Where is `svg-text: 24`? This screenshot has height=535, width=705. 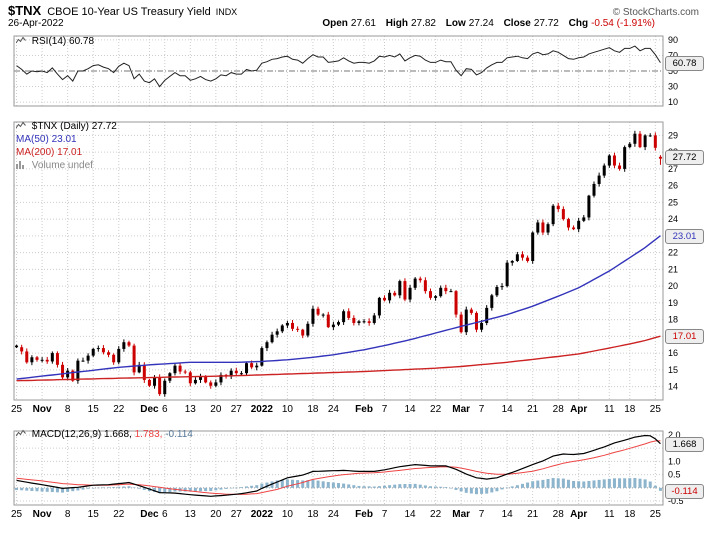 svg-text: 24 is located at coordinates (334, 514).